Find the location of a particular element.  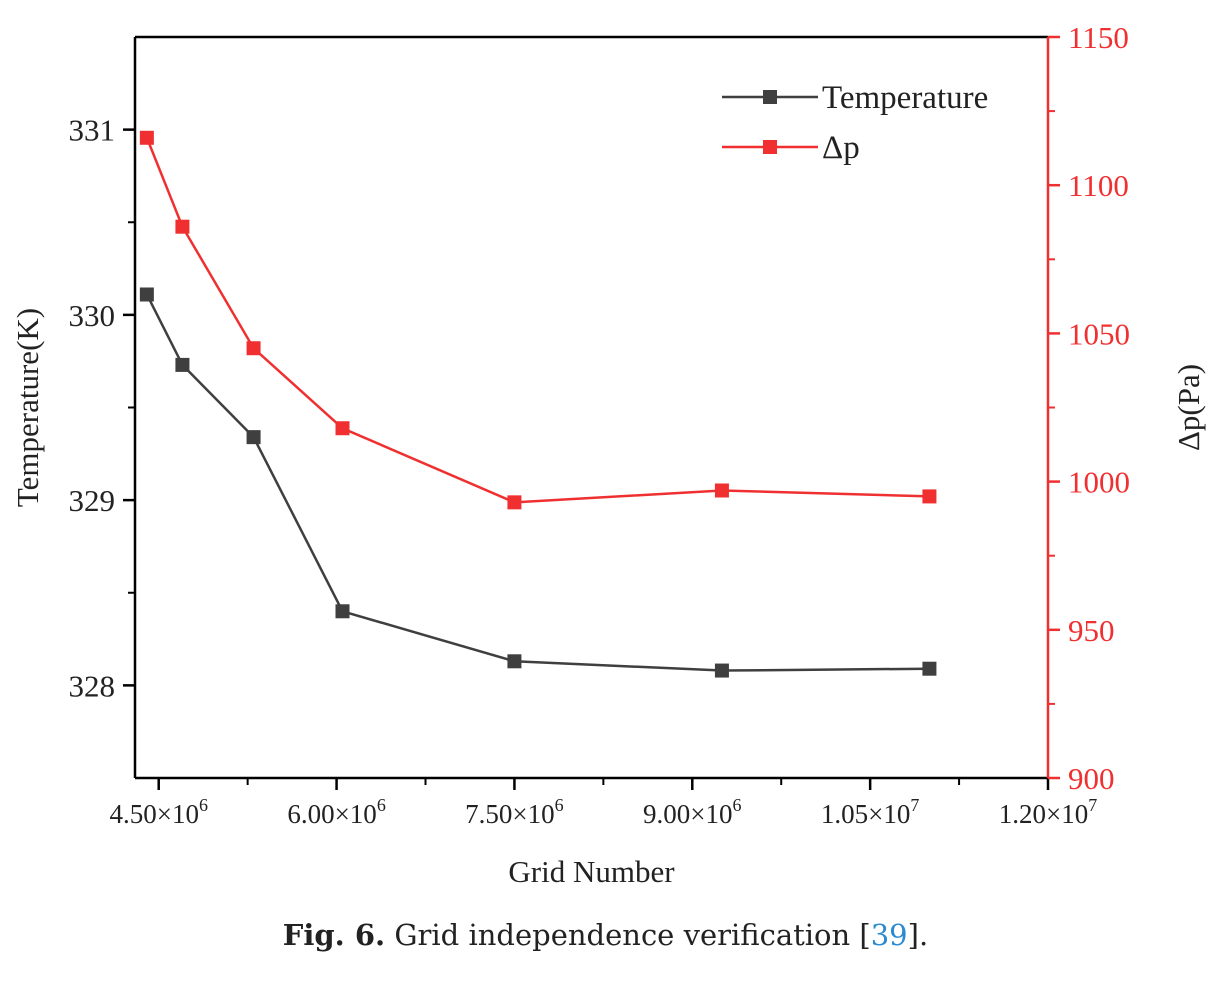

left-y-axis-title: Temperature(K) is located at coordinates (27, 407).